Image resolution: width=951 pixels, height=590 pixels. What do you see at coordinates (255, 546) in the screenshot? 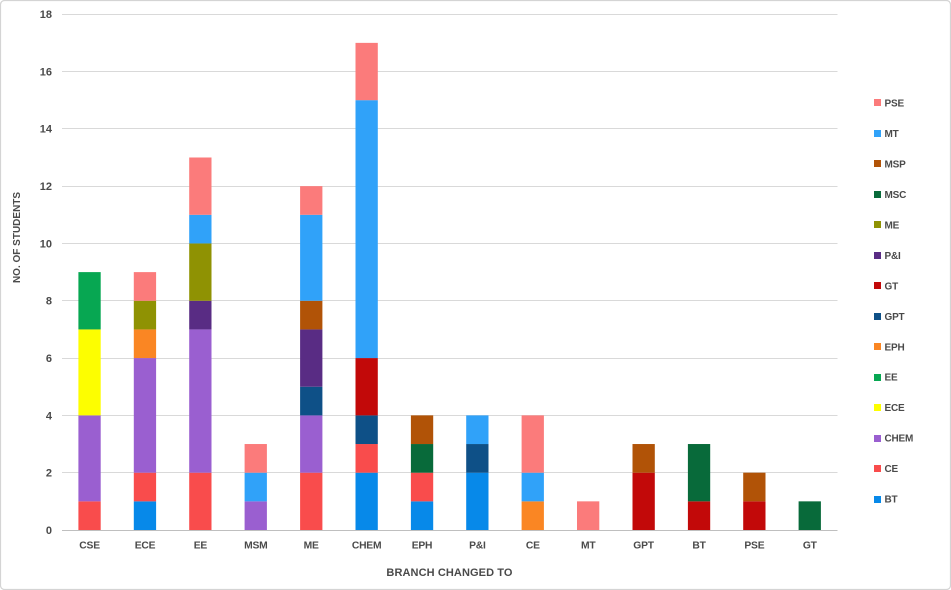
I see `svg-text: MSM` at bounding box center [255, 546].